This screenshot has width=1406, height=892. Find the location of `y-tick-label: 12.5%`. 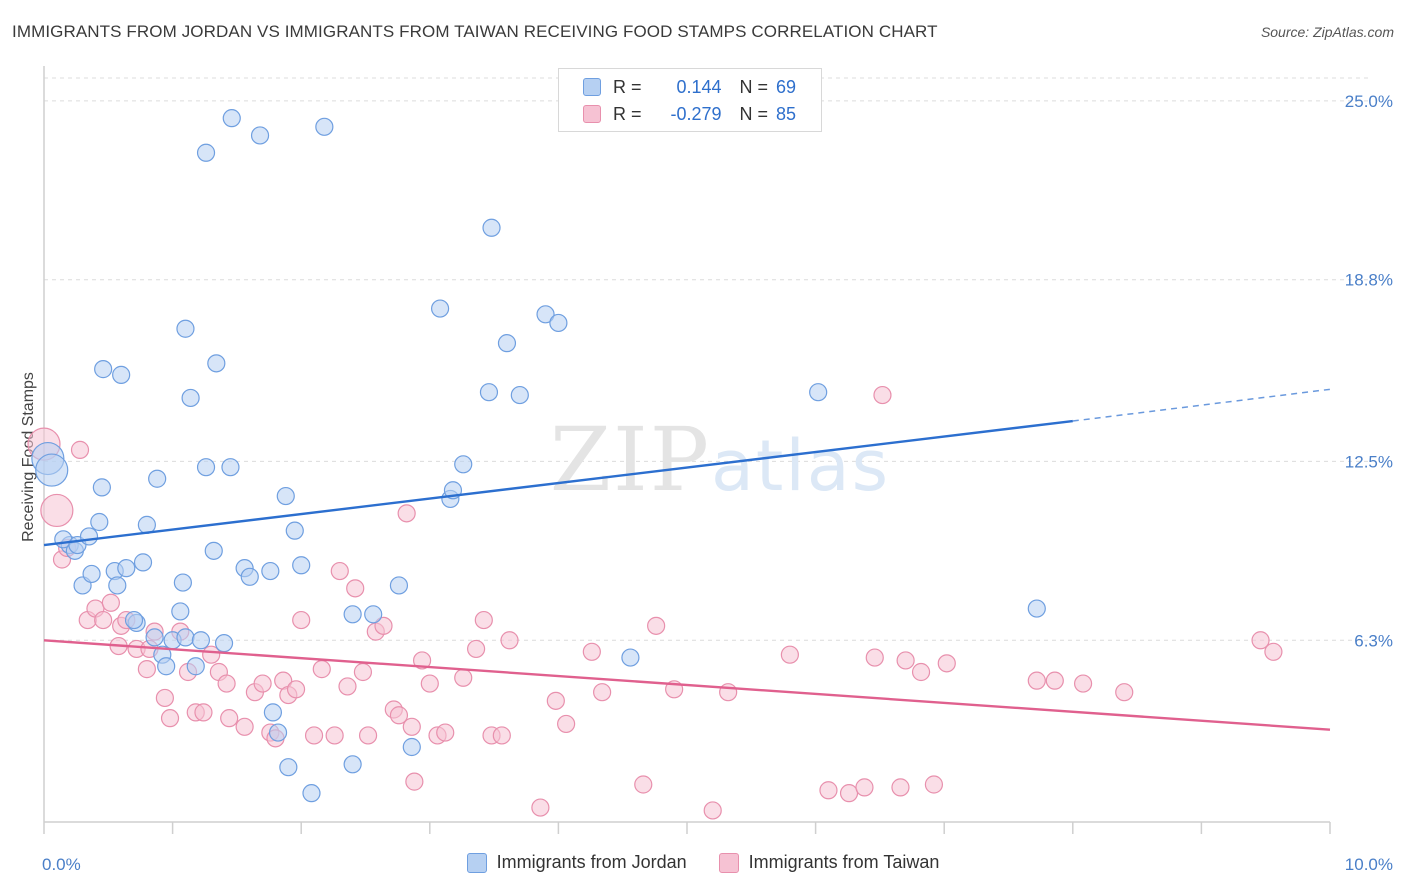

y-tick-label: 12.5% is located at coordinates (1369, 461).